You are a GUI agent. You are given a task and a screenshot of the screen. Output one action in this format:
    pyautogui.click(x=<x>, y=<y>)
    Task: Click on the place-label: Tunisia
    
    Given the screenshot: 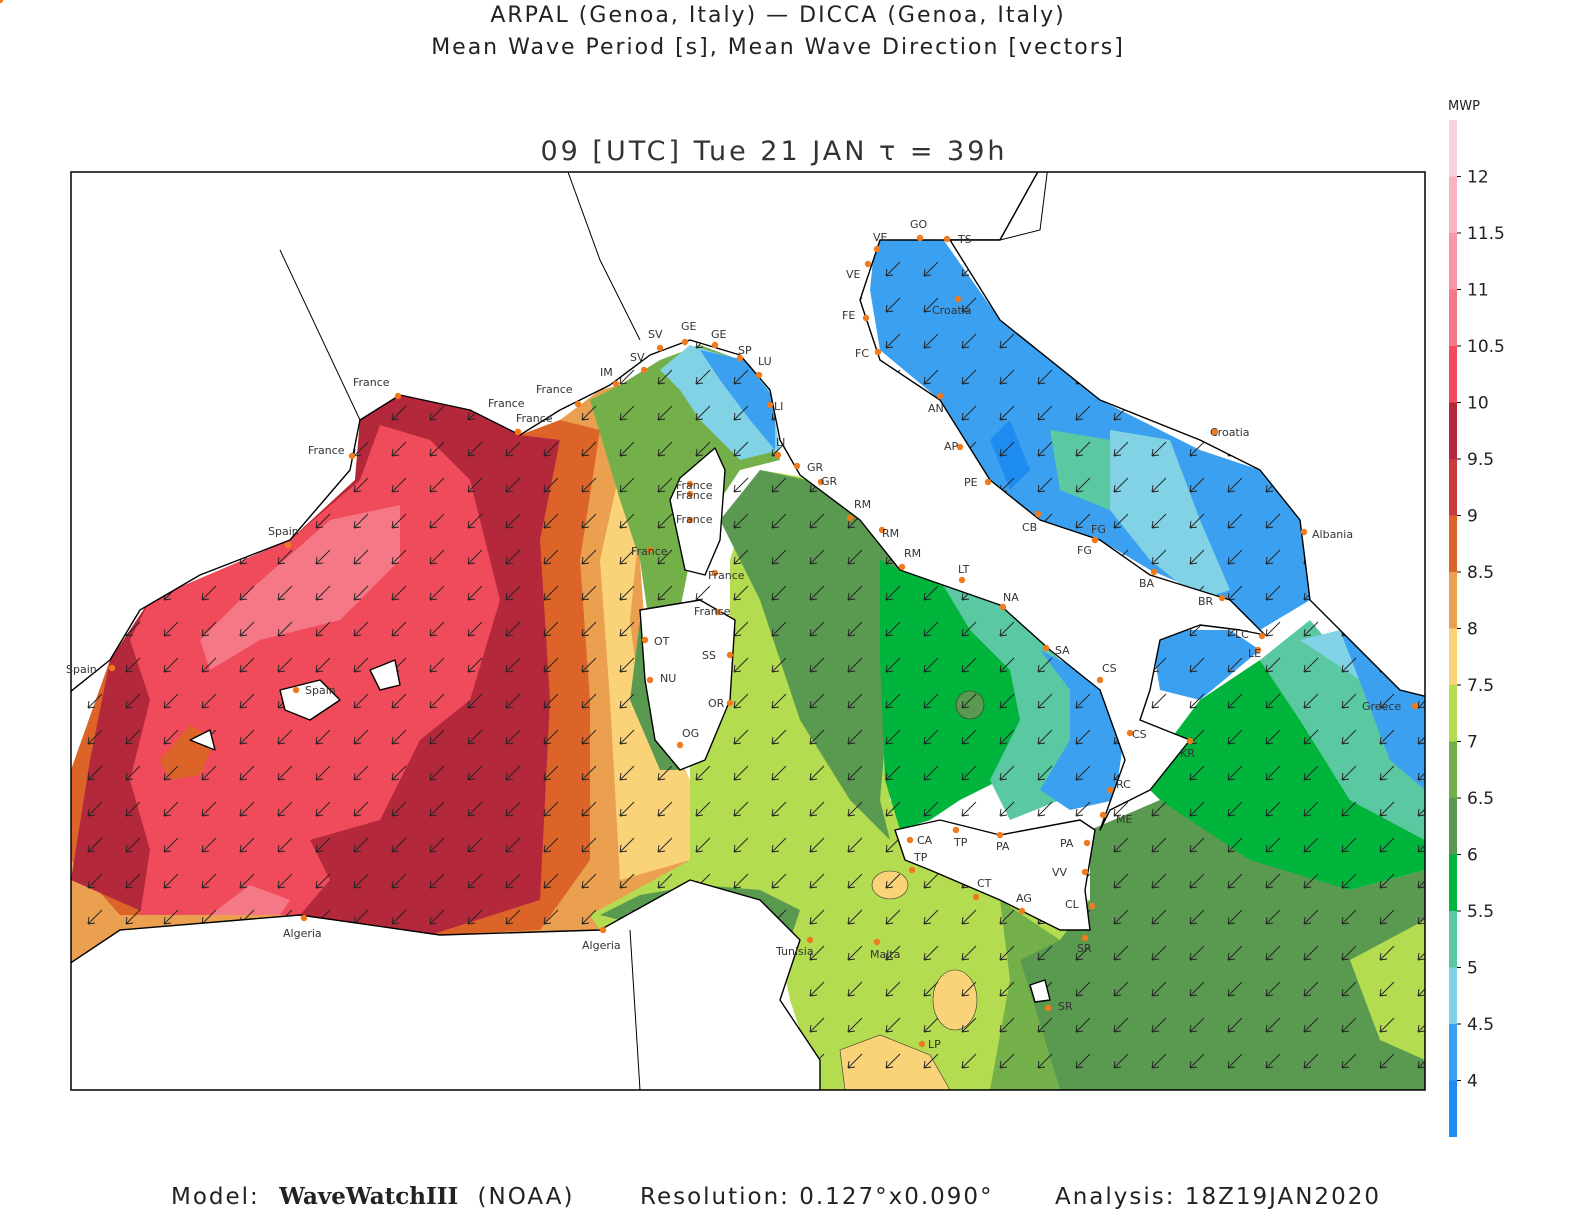 What is the action you would take?
    pyautogui.click(x=794, y=951)
    